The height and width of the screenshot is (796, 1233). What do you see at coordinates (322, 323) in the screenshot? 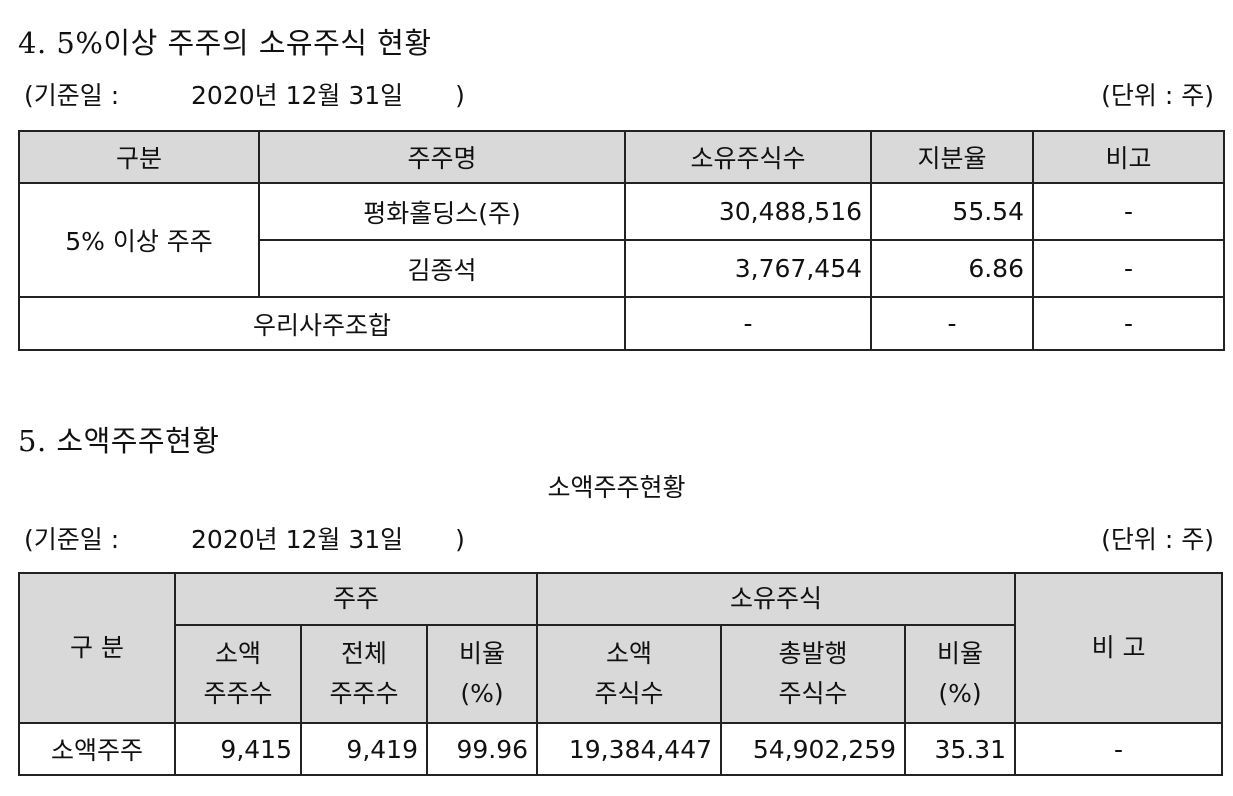
I see `union-label: 우리사주조합` at bounding box center [322, 323].